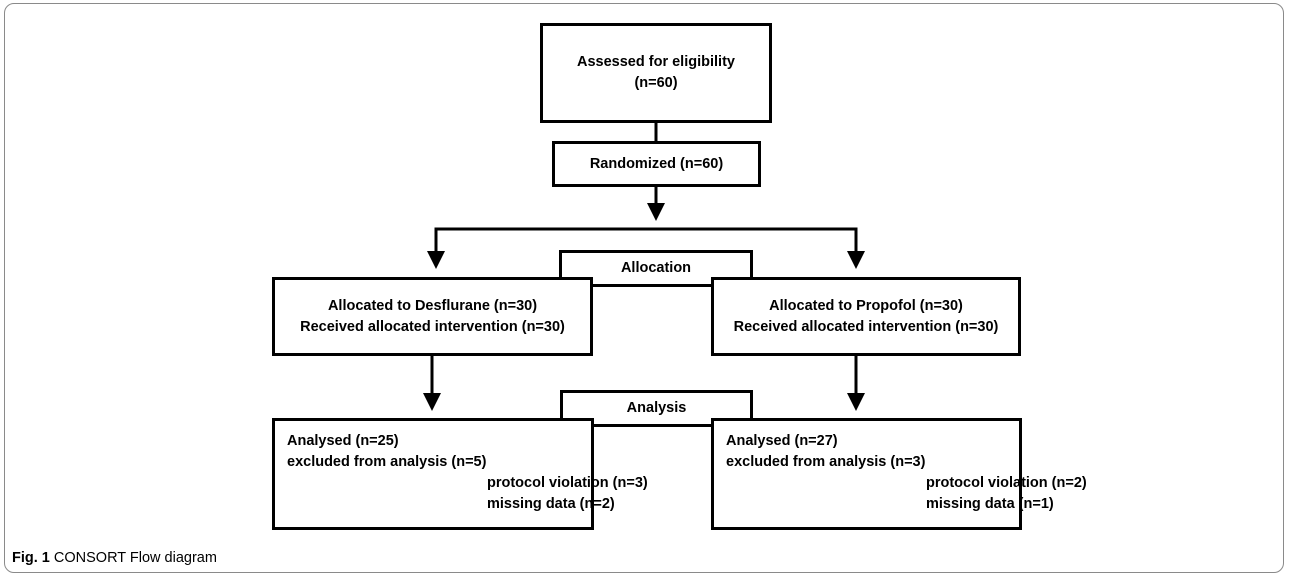 This screenshot has width=1290, height=578. I want to click on randomized-label: Randomized (n=60), so click(656, 163).